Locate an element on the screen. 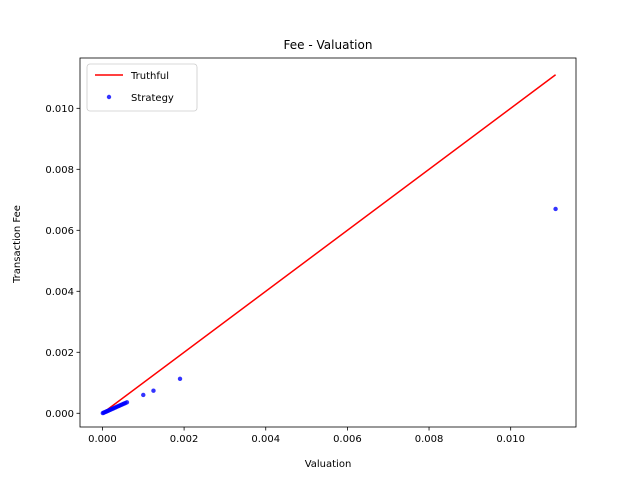 The width and height of the screenshot is (640, 480). legend-label: Truthful is located at coordinates (149, 76).